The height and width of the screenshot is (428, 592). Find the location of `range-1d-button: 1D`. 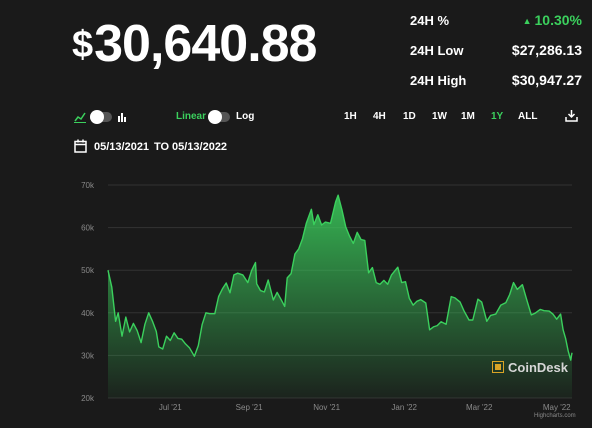

range-1d-button: 1D is located at coordinates (409, 116).